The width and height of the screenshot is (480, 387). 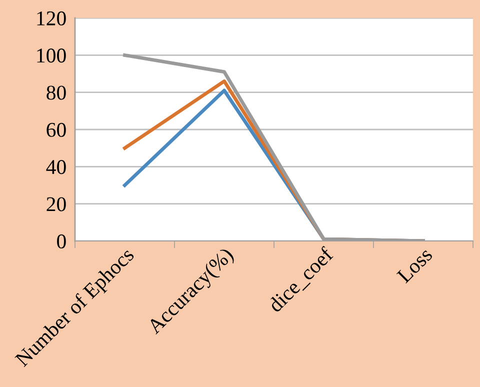 What do you see at coordinates (61, 241) in the screenshot?
I see `y-tick-label: 0` at bounding box center [61, 241].